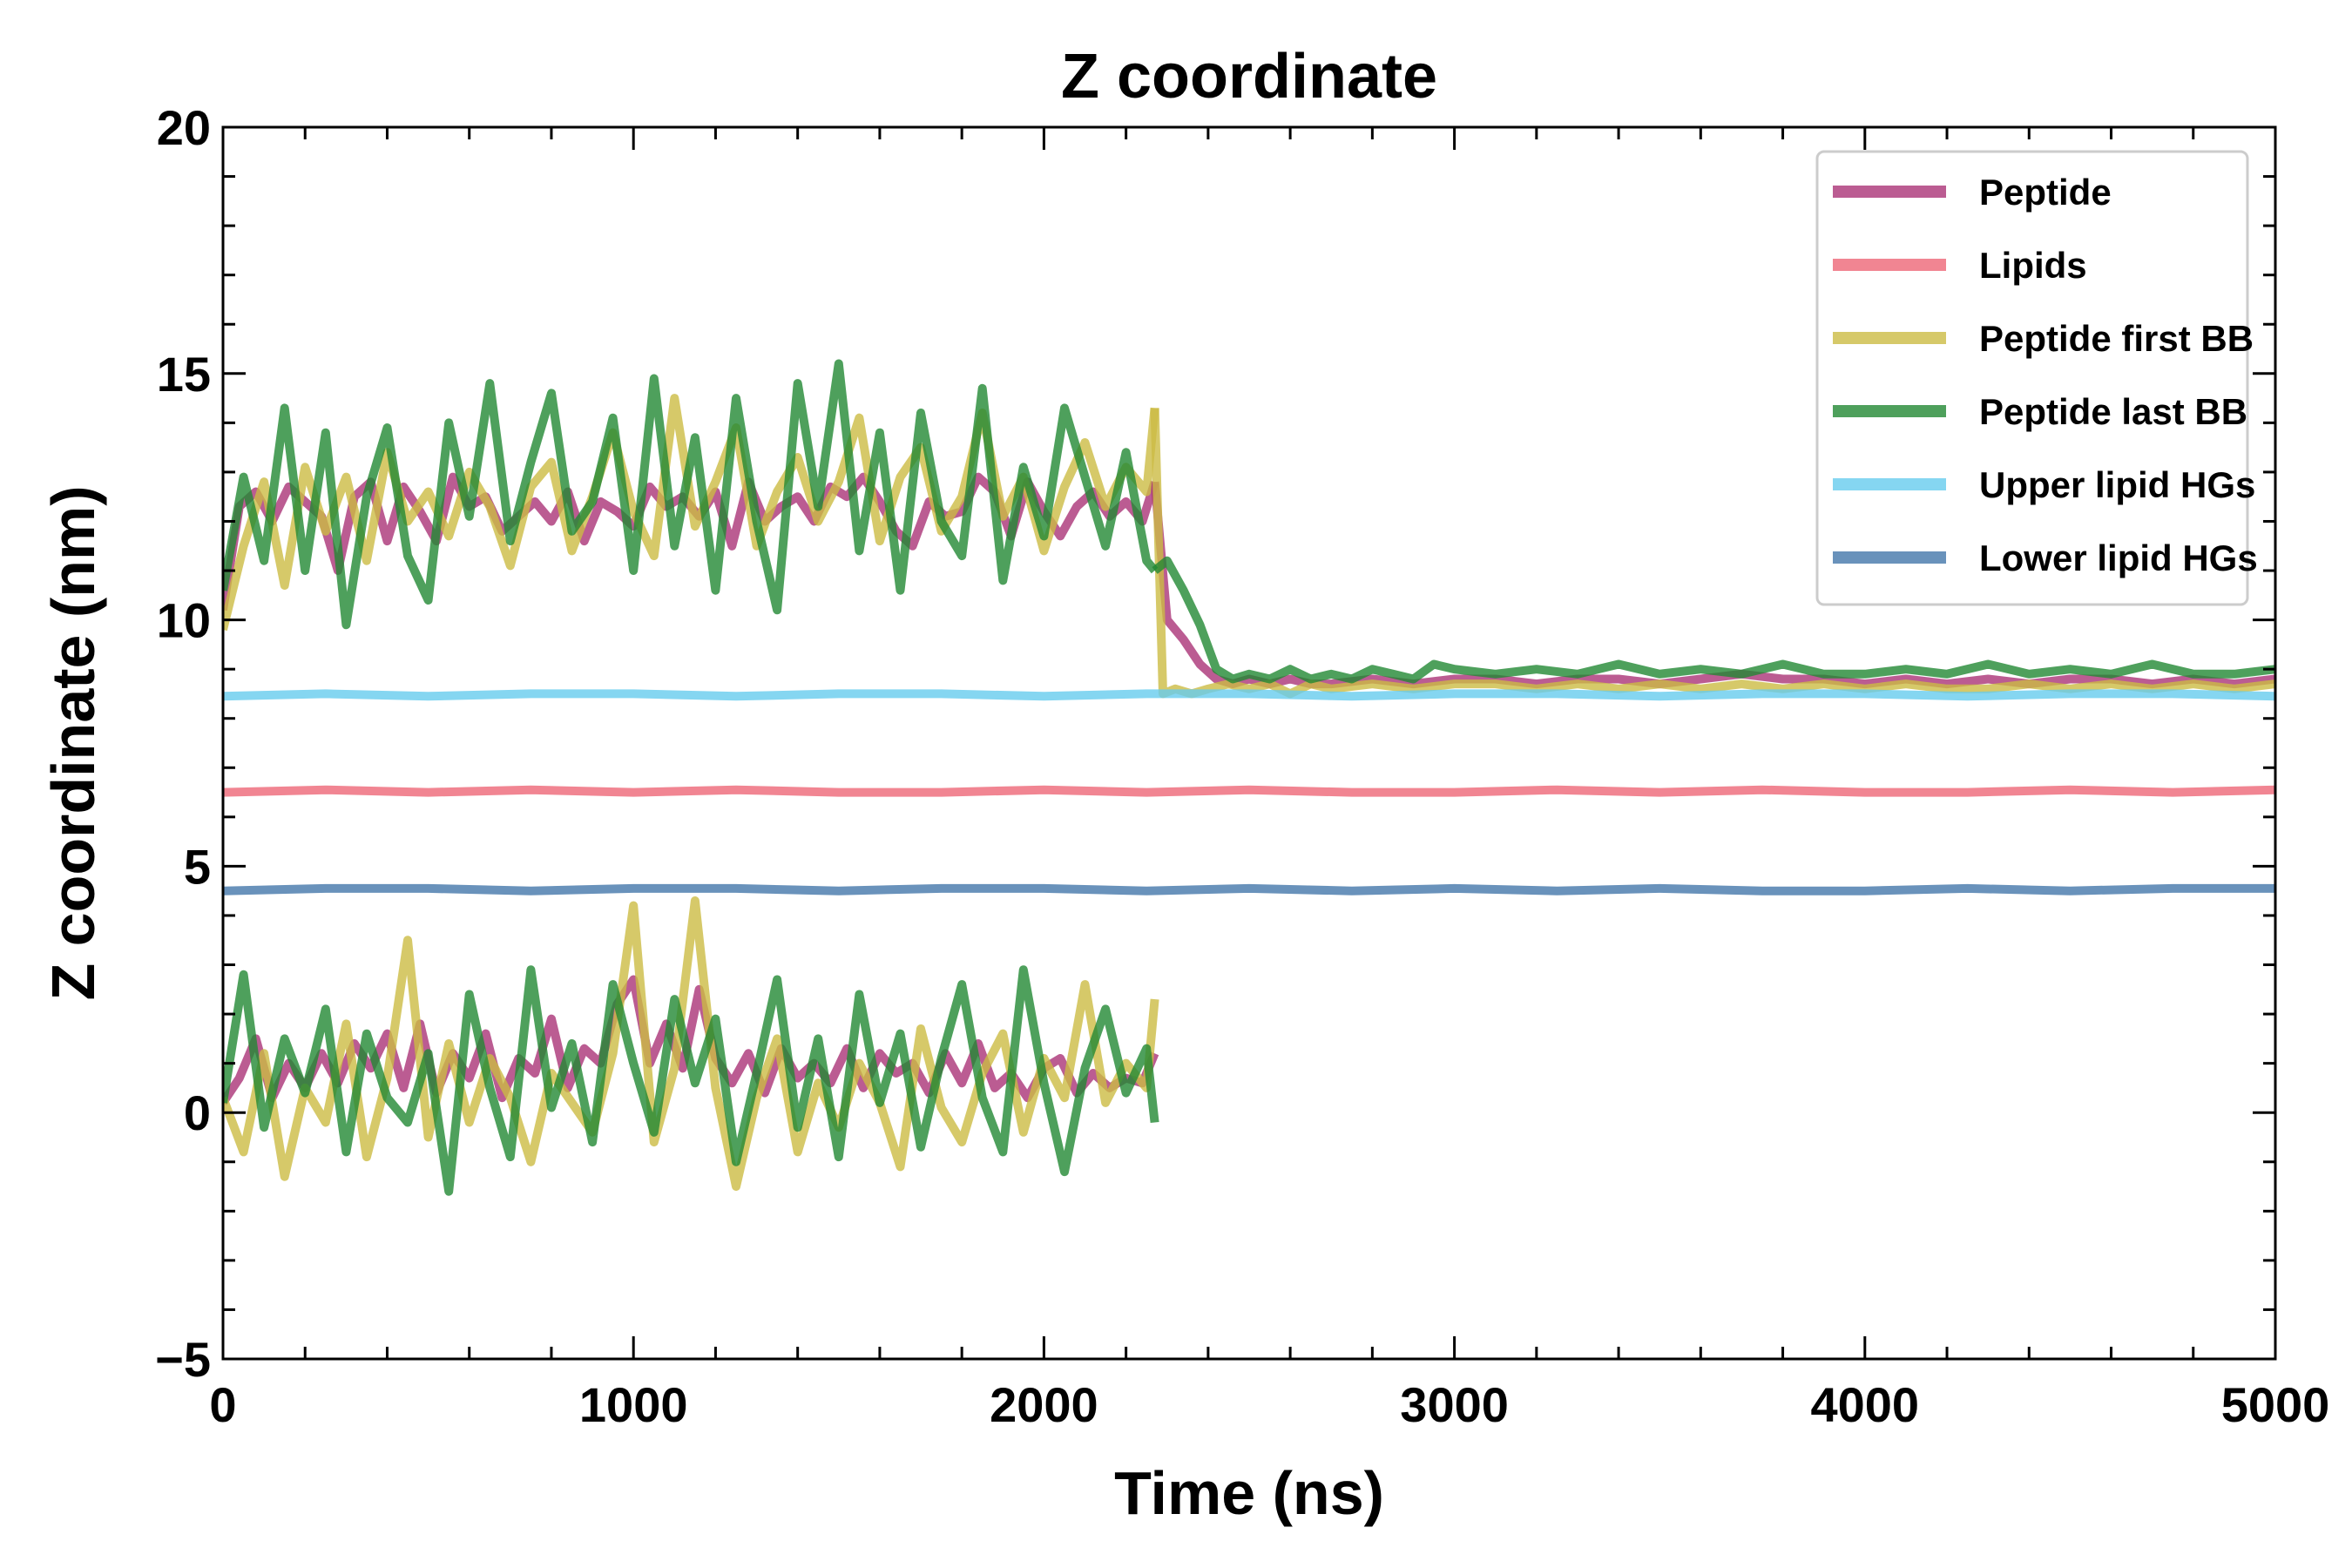  What do you see at coordinates (1454, 1404) in the screenshot?
I see `x-tick-label: 3000` at bounding box center [1454, 1404].